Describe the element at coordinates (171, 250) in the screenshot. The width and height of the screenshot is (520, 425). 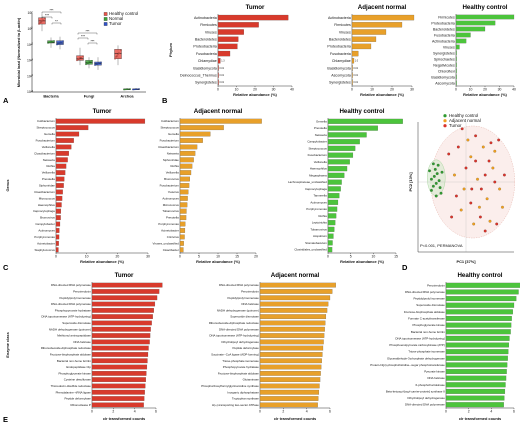
I see `category-label: Cloacibacter` at that location.